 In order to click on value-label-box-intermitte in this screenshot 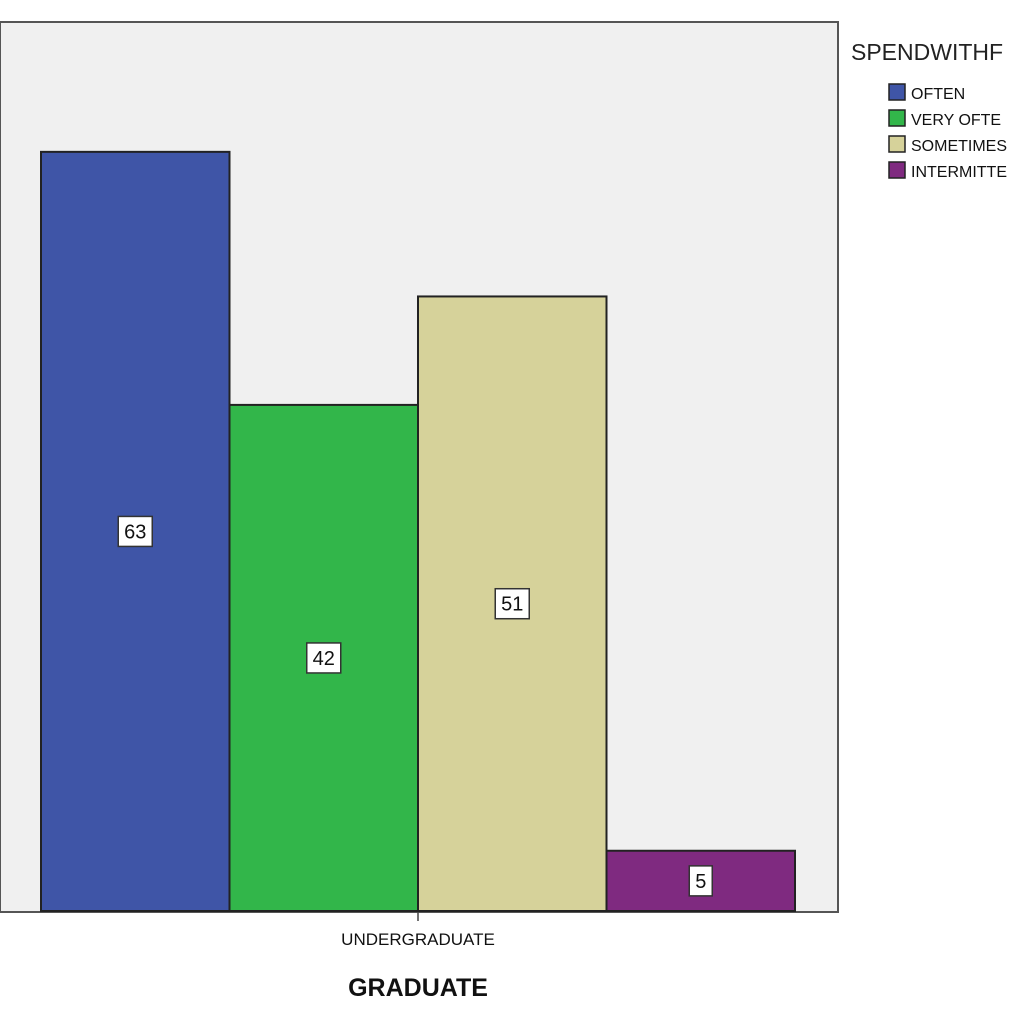, I will do `click(700, 881)`.